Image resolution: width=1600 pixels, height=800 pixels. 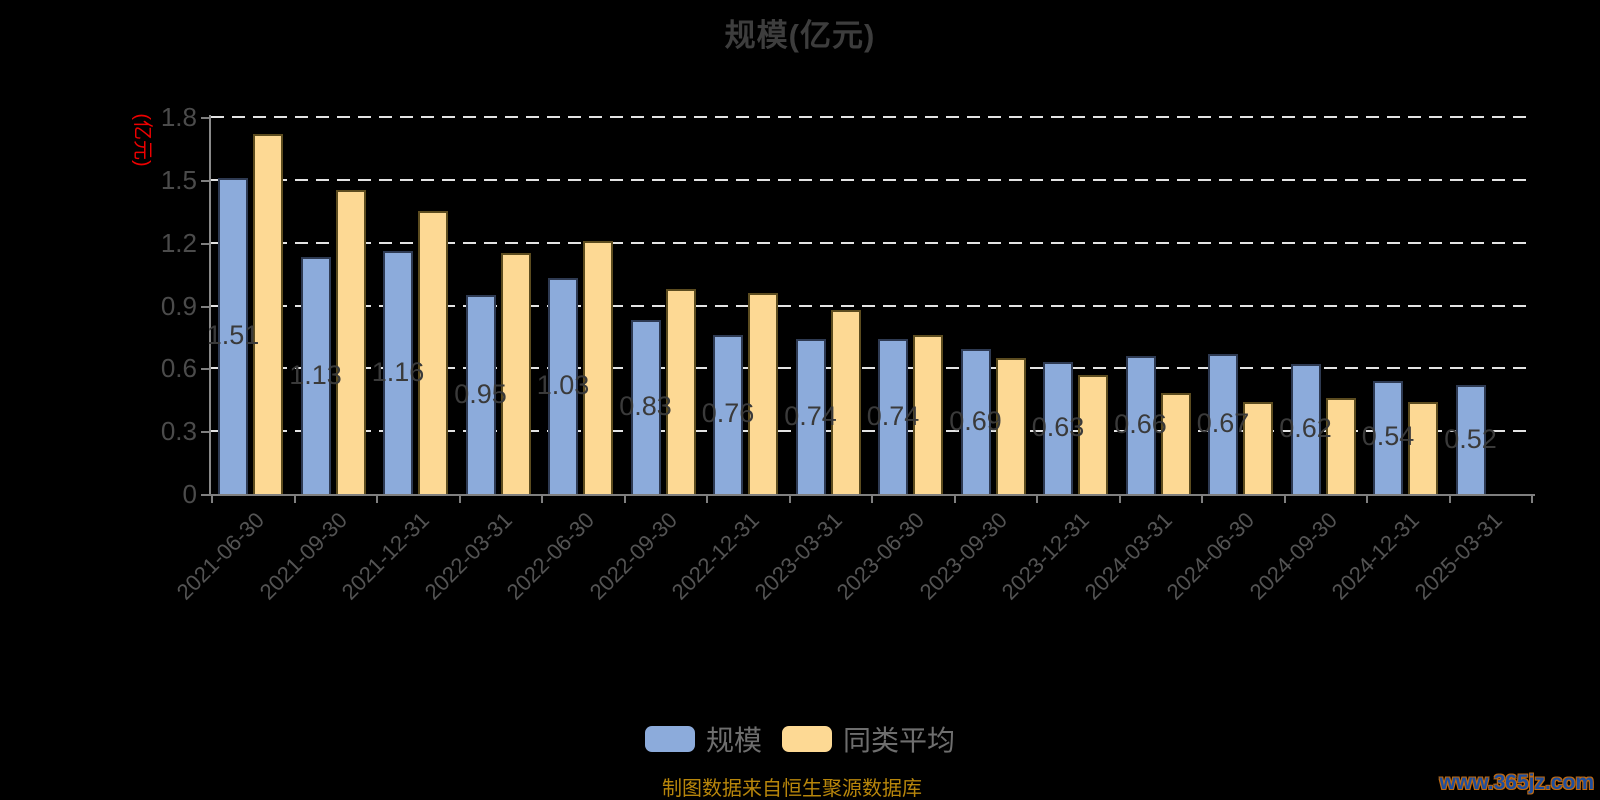 What do you see at coordinates (178, 431) in the screenshot?
I see `y-axis-tick-label: 0.3` at bounding box center [178, 431].